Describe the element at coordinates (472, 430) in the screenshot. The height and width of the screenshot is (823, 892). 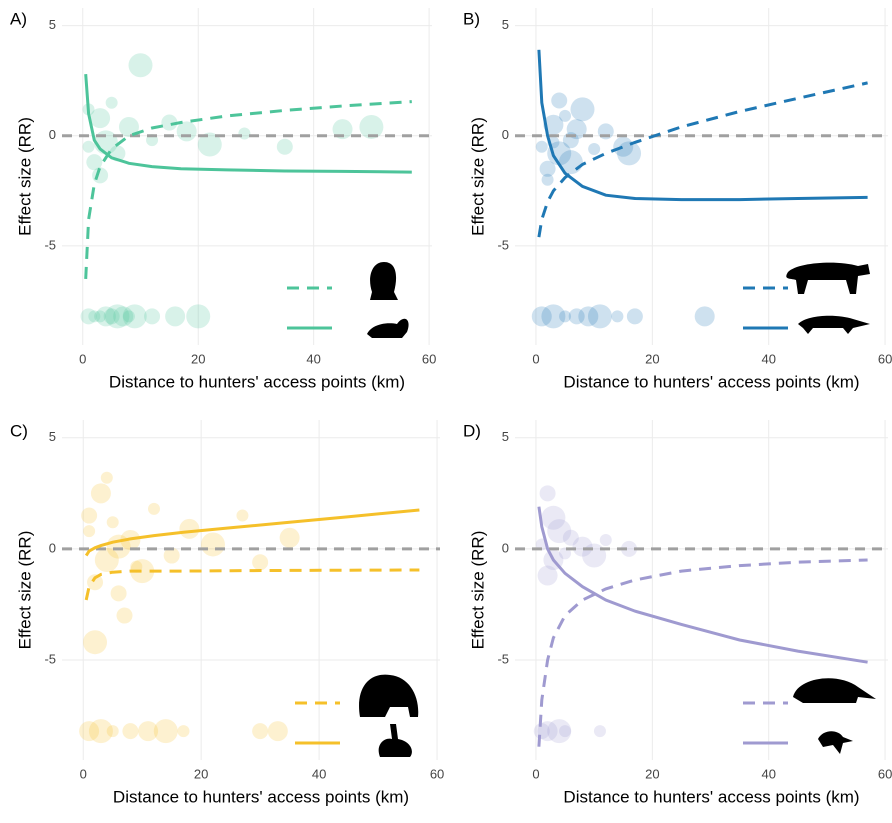
I see `panel-label: D)` at that location.